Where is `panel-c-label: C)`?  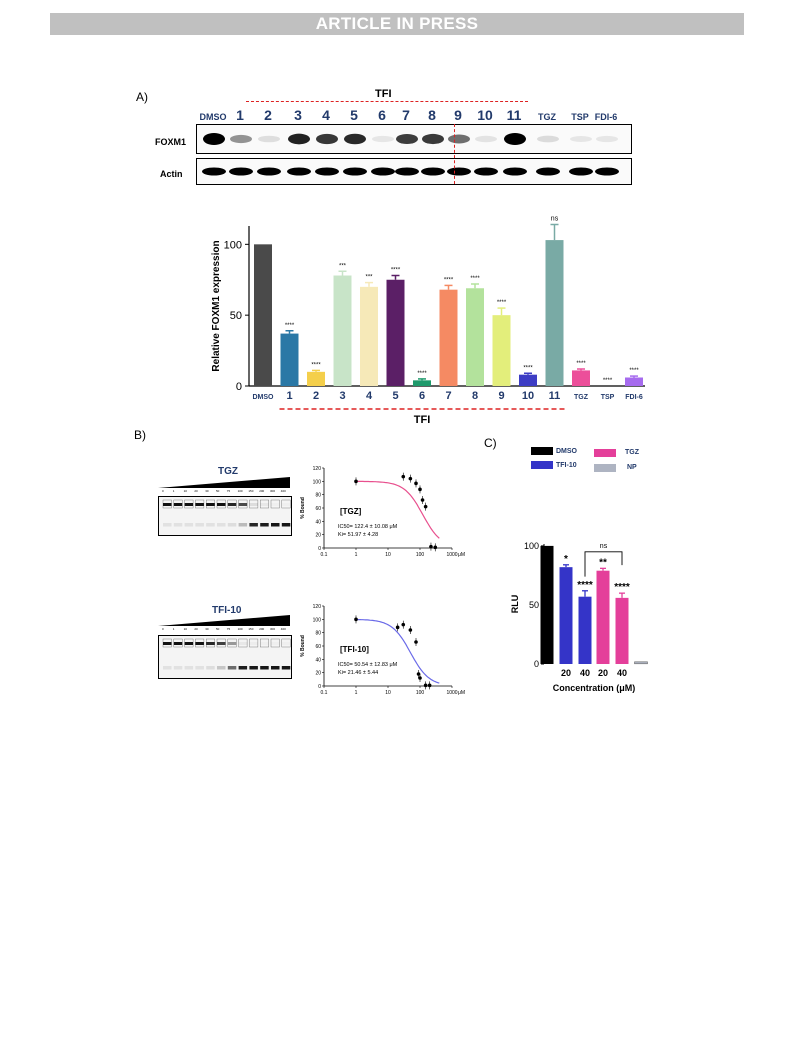
panel-c-label: C) is located at coordinates (490, 443).